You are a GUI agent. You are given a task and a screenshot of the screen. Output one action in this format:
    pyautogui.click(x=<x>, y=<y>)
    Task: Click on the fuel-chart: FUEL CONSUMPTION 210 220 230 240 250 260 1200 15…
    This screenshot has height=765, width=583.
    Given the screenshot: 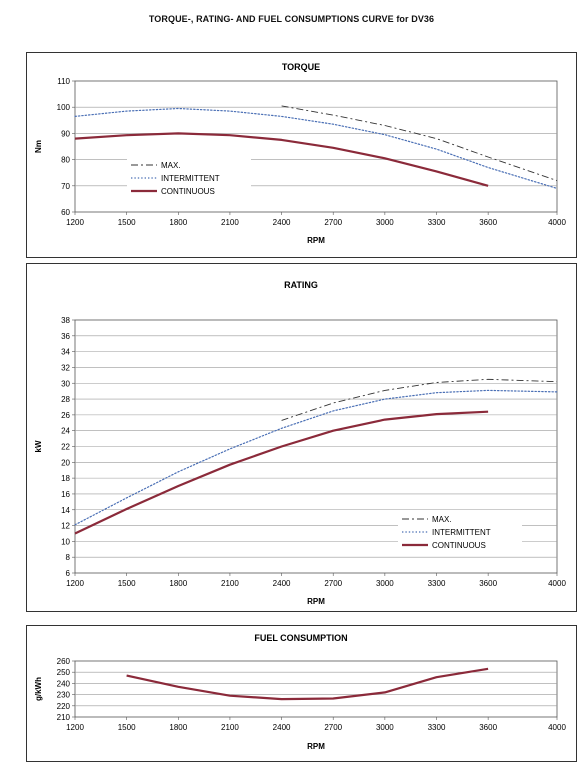 What is the action you would take?
    pyautogui.click(x=300, y=692)
    